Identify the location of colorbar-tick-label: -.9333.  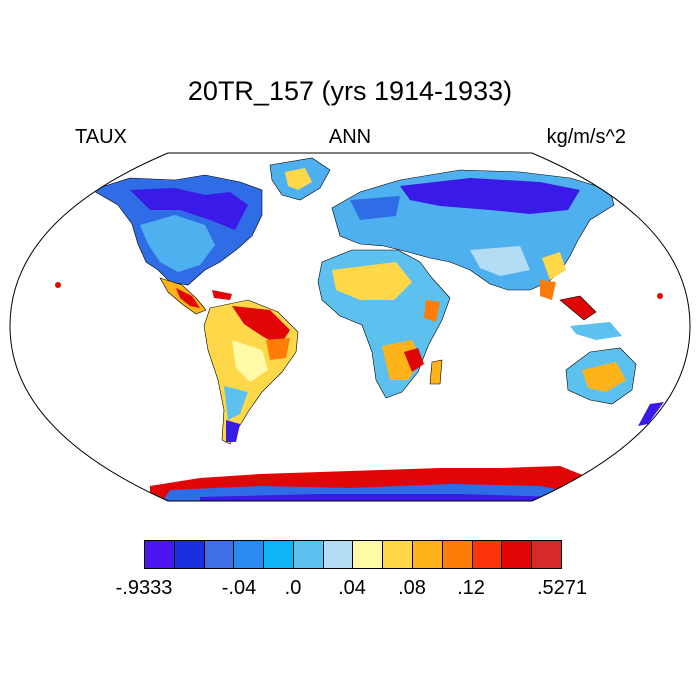
(144, 588).